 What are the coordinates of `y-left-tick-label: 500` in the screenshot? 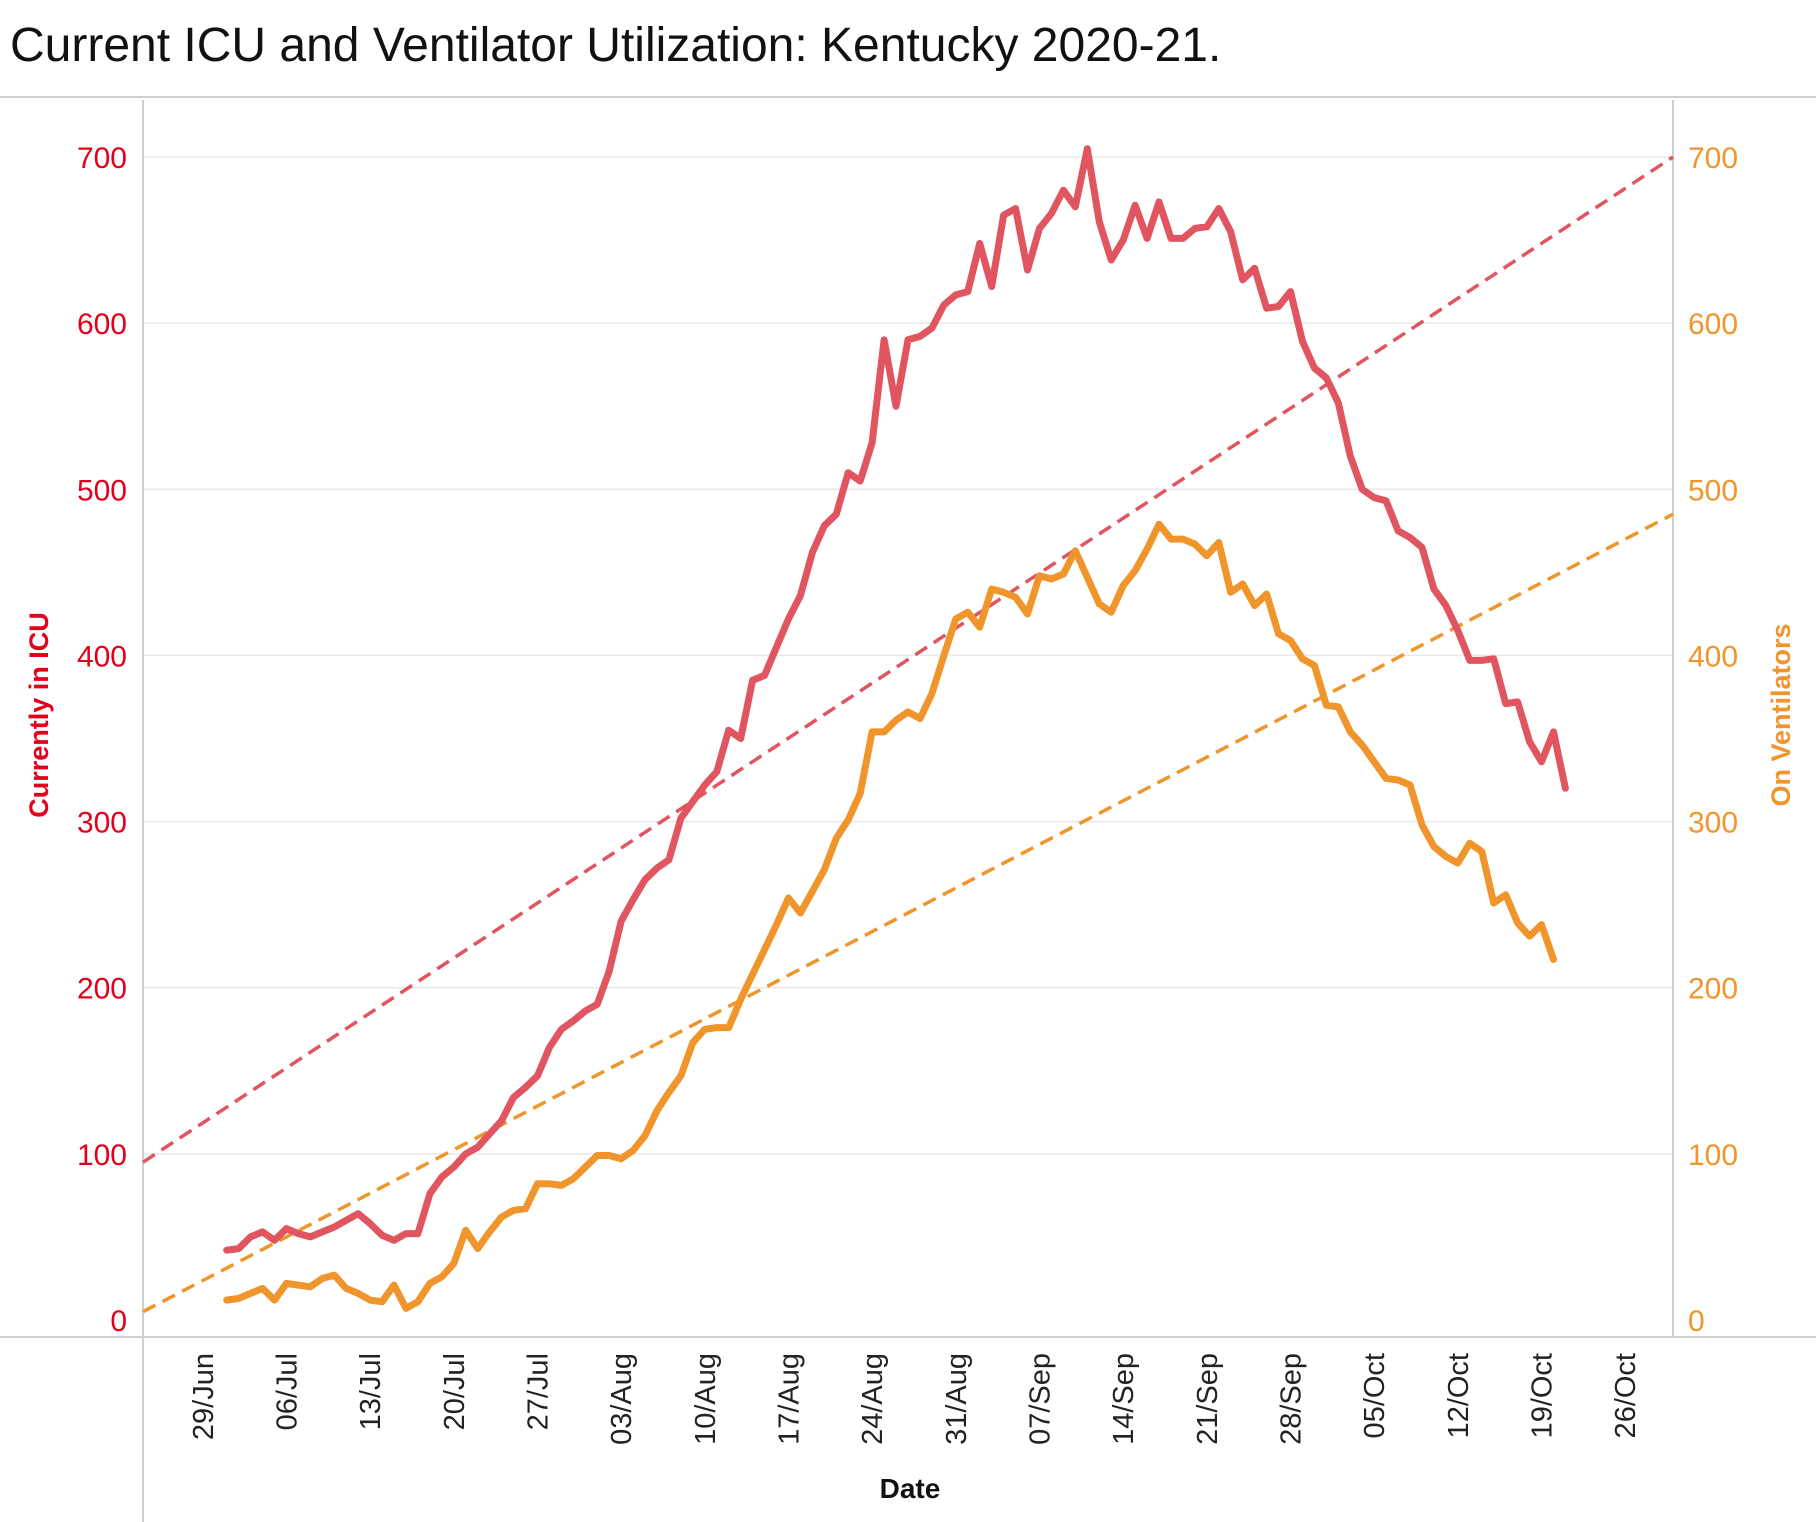 It's located at (102, 490).